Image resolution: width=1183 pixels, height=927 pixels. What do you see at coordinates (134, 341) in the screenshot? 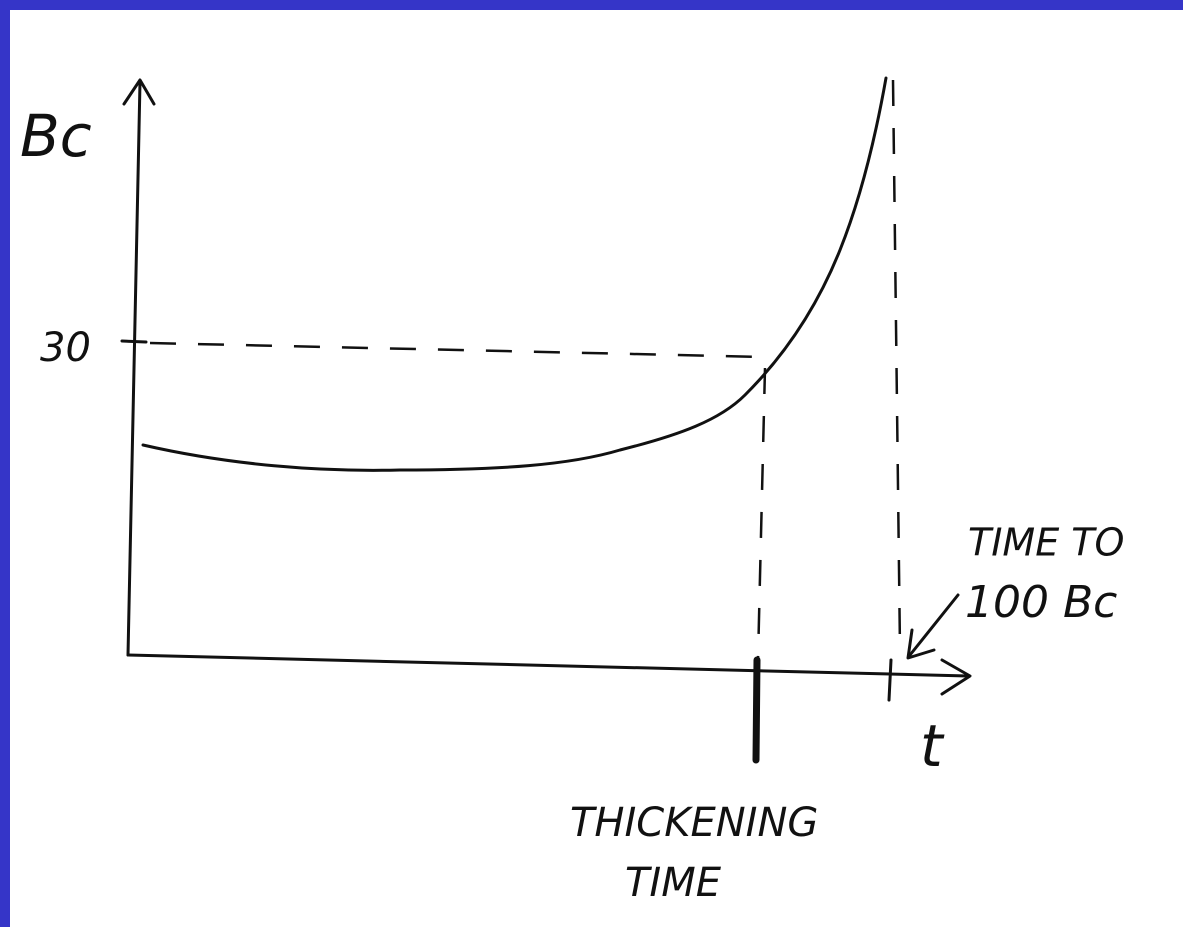
I see `y-tick` at bounding box center [134, 341].